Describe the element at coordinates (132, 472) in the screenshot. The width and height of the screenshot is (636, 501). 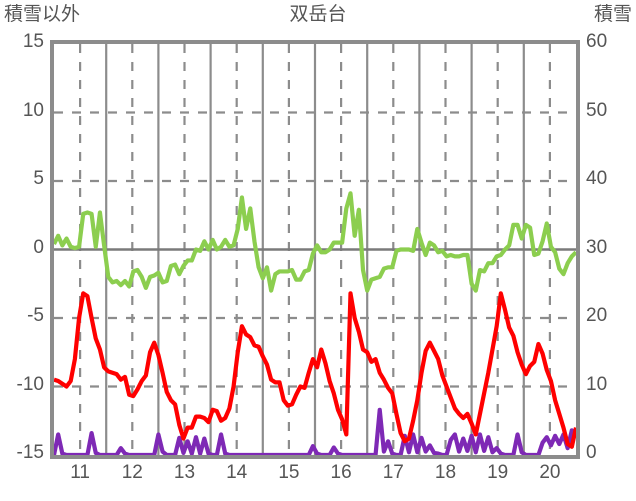
I see `x-tick-label: 12` at that location.